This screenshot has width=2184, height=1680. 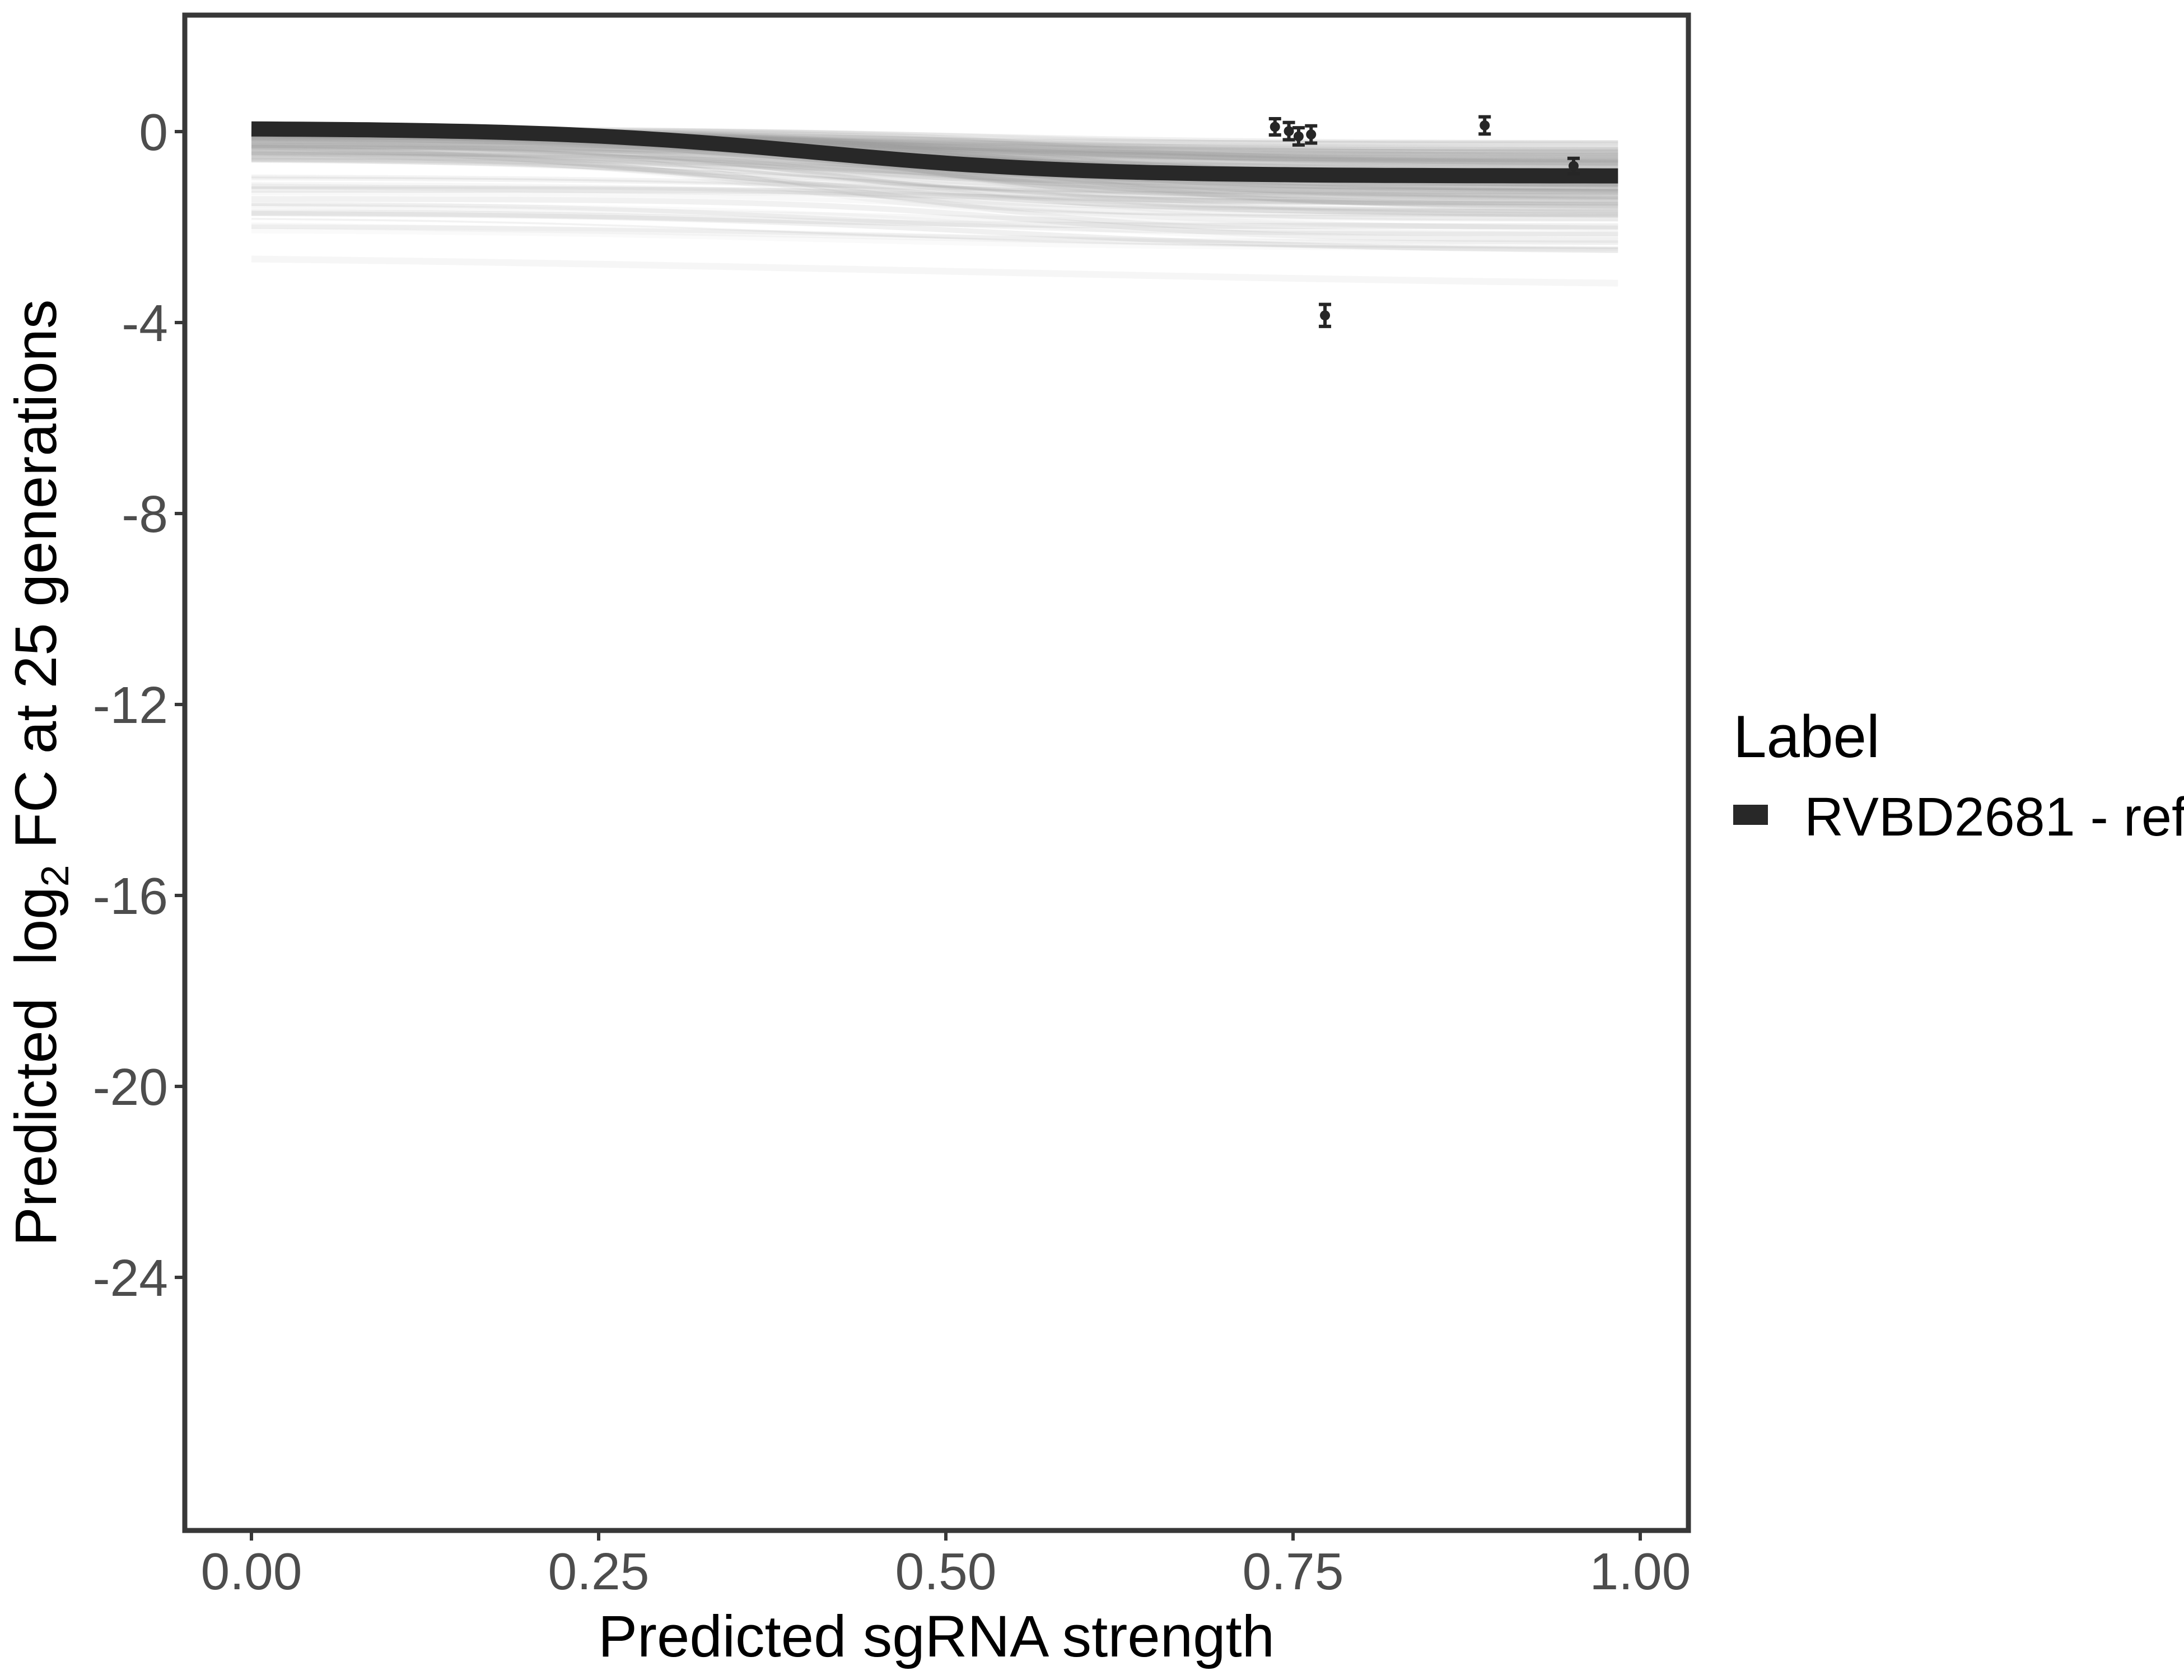 What do you see at coordinates (937, 1637) in the screenshot?
I see `x-axis-title: Predicted sgRNA strength` at bounding box center [937, 1637].